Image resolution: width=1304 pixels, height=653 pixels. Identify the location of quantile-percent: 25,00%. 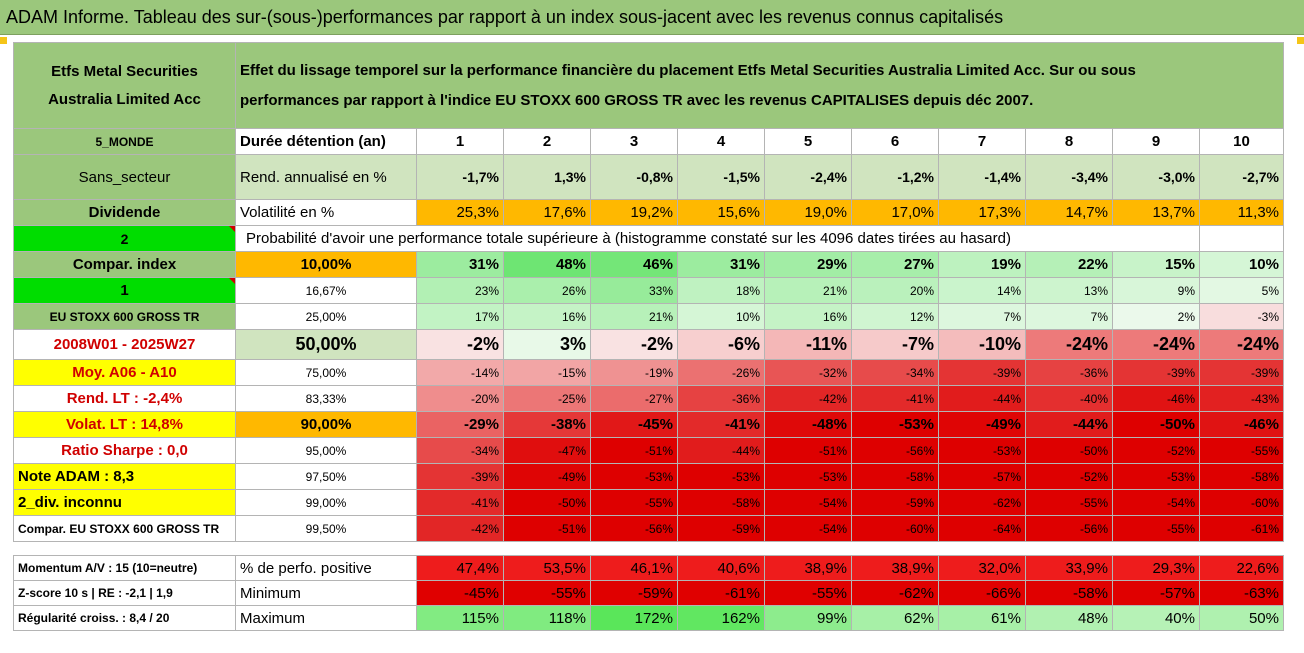
(326, 316).